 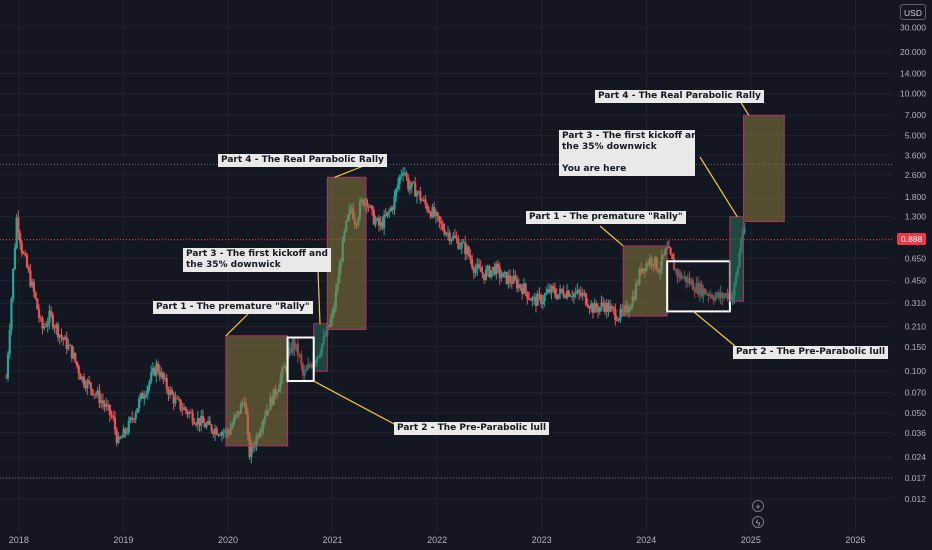 I want to click on x-tick-label: 2026, so click(x=855, y=540).